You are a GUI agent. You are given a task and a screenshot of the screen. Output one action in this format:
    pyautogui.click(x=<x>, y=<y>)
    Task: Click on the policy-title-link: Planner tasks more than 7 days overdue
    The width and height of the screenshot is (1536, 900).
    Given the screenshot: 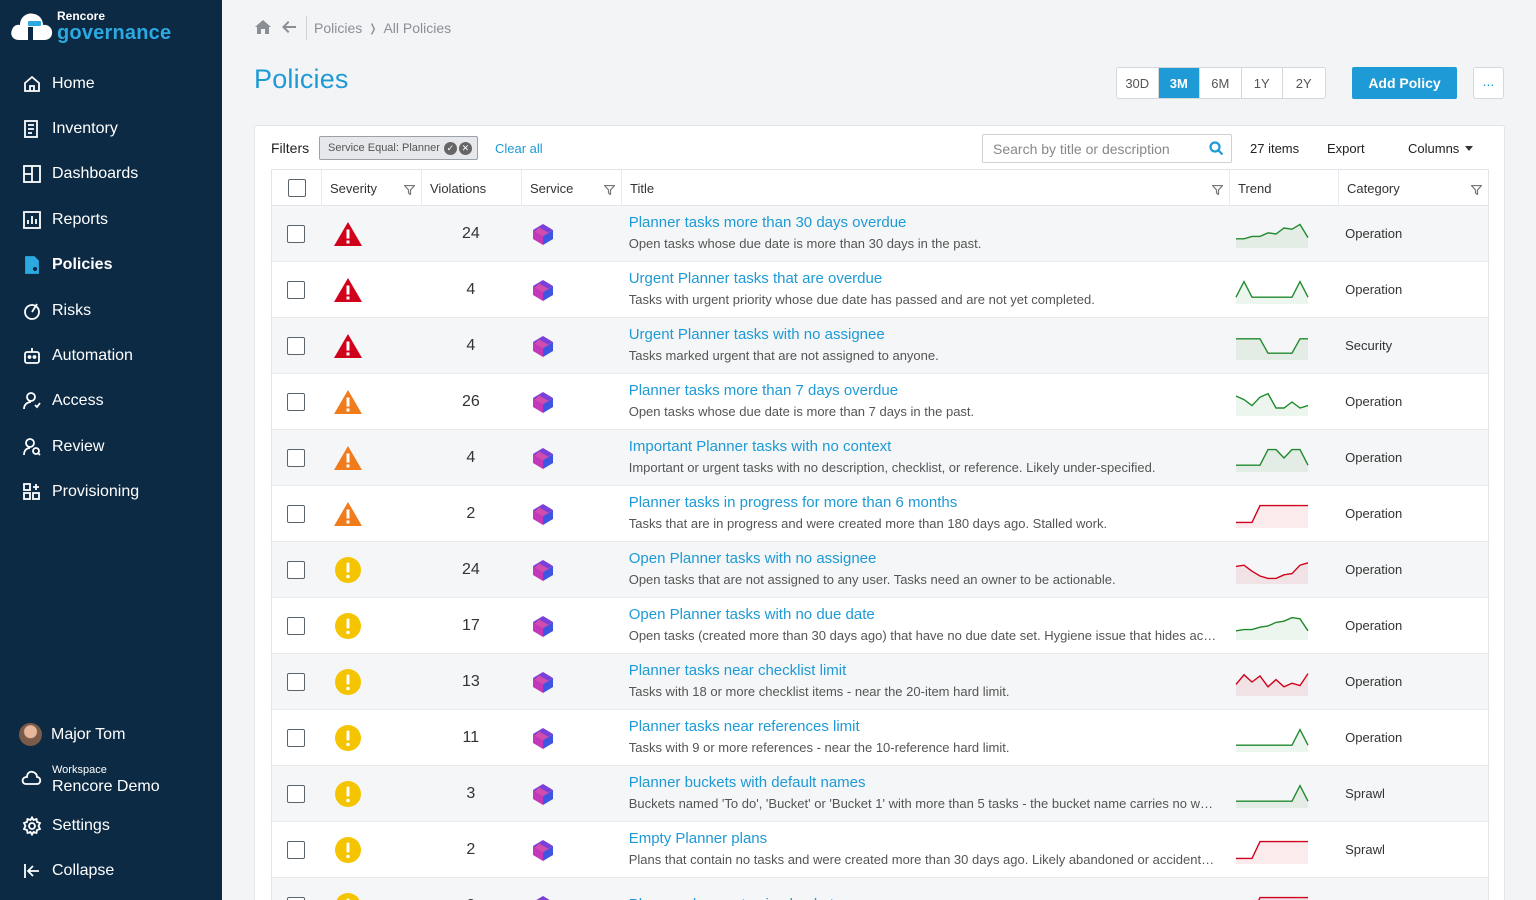 What is the action you would take?
    pyautogui.click(x=763, y=390)
    